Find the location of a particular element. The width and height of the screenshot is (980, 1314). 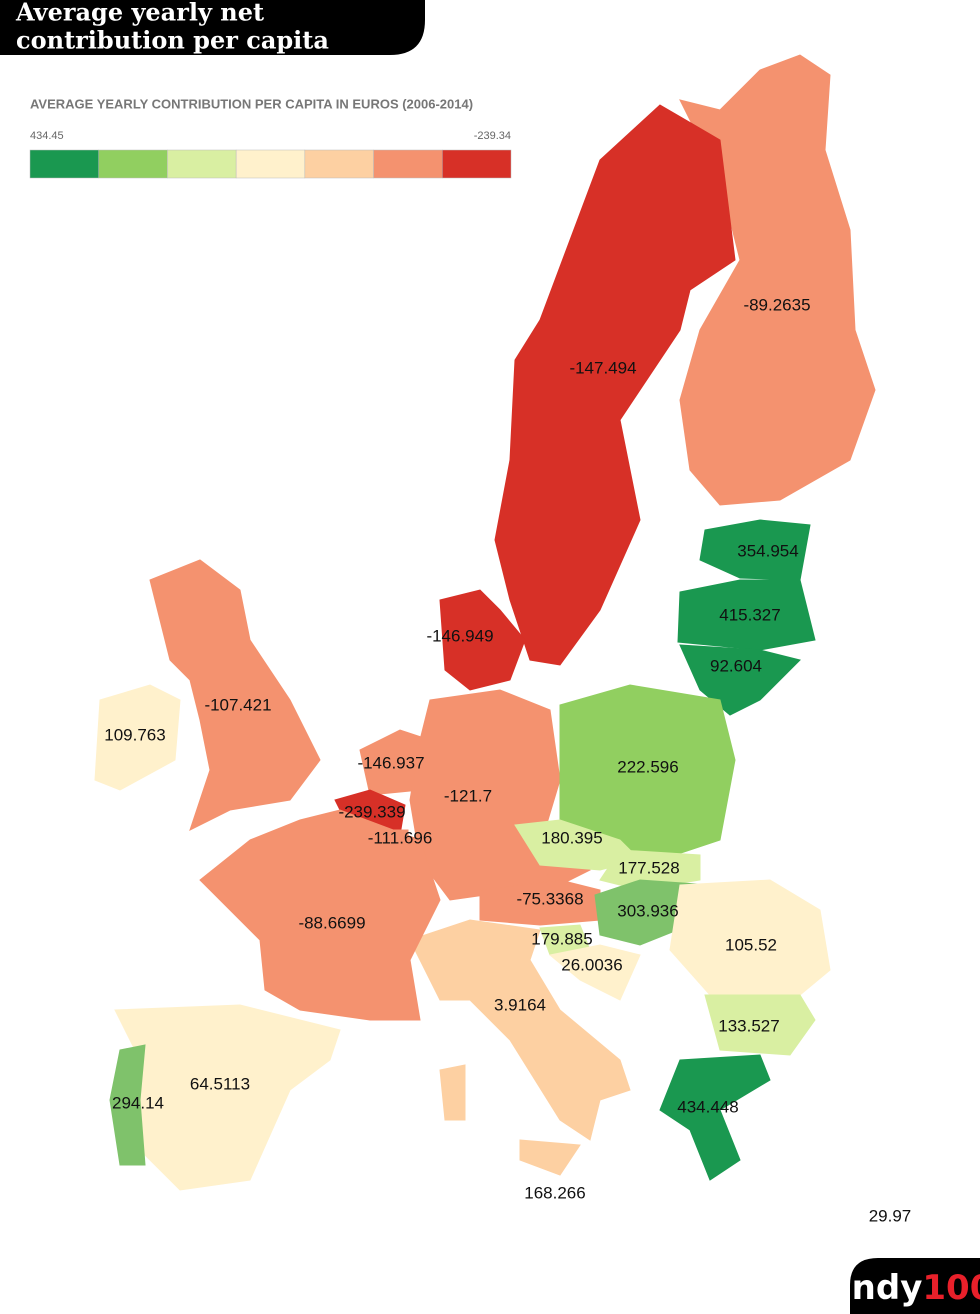

region-label: 109.763 is located at coordinates (134, 734).